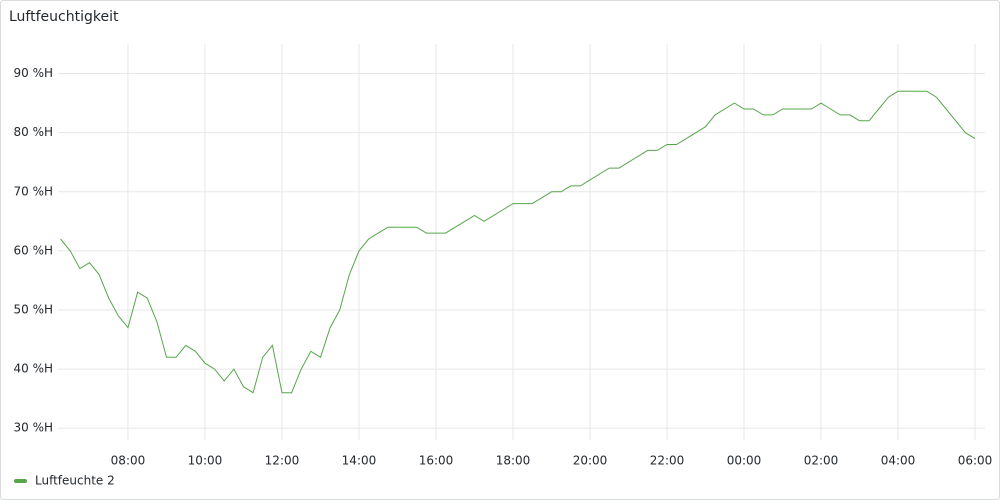 Image resolution: width=1000 pixels, height=500 pixels. Describe the element at coordinates (744, 461) in the screenshot. I see `x-tick-label: 00:00` at that location.